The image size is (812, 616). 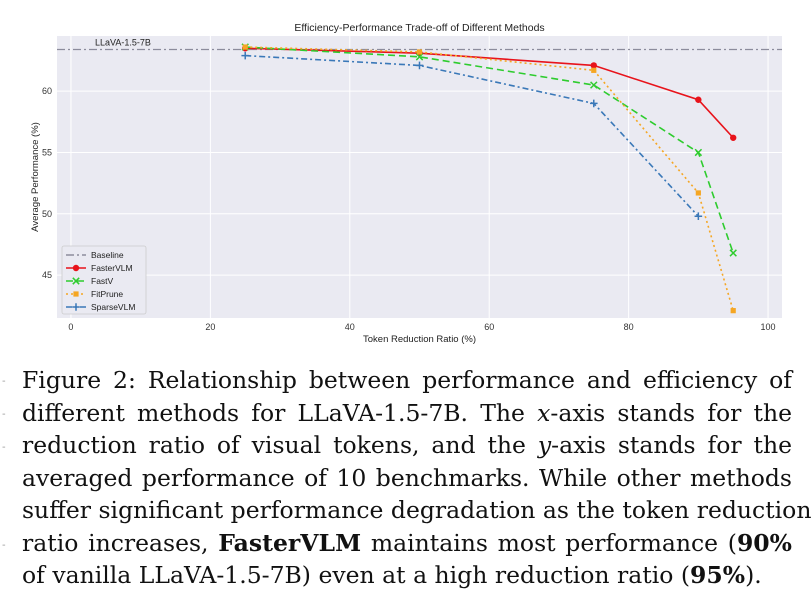 I want to click on legend-label: FitPrune, so click(x=107, y=294).